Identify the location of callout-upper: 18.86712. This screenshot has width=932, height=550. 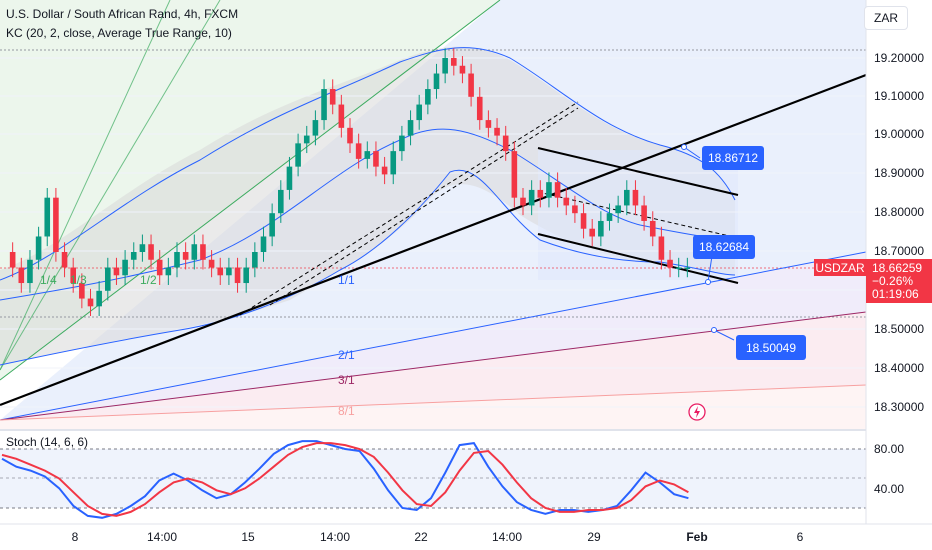
(723, 157).